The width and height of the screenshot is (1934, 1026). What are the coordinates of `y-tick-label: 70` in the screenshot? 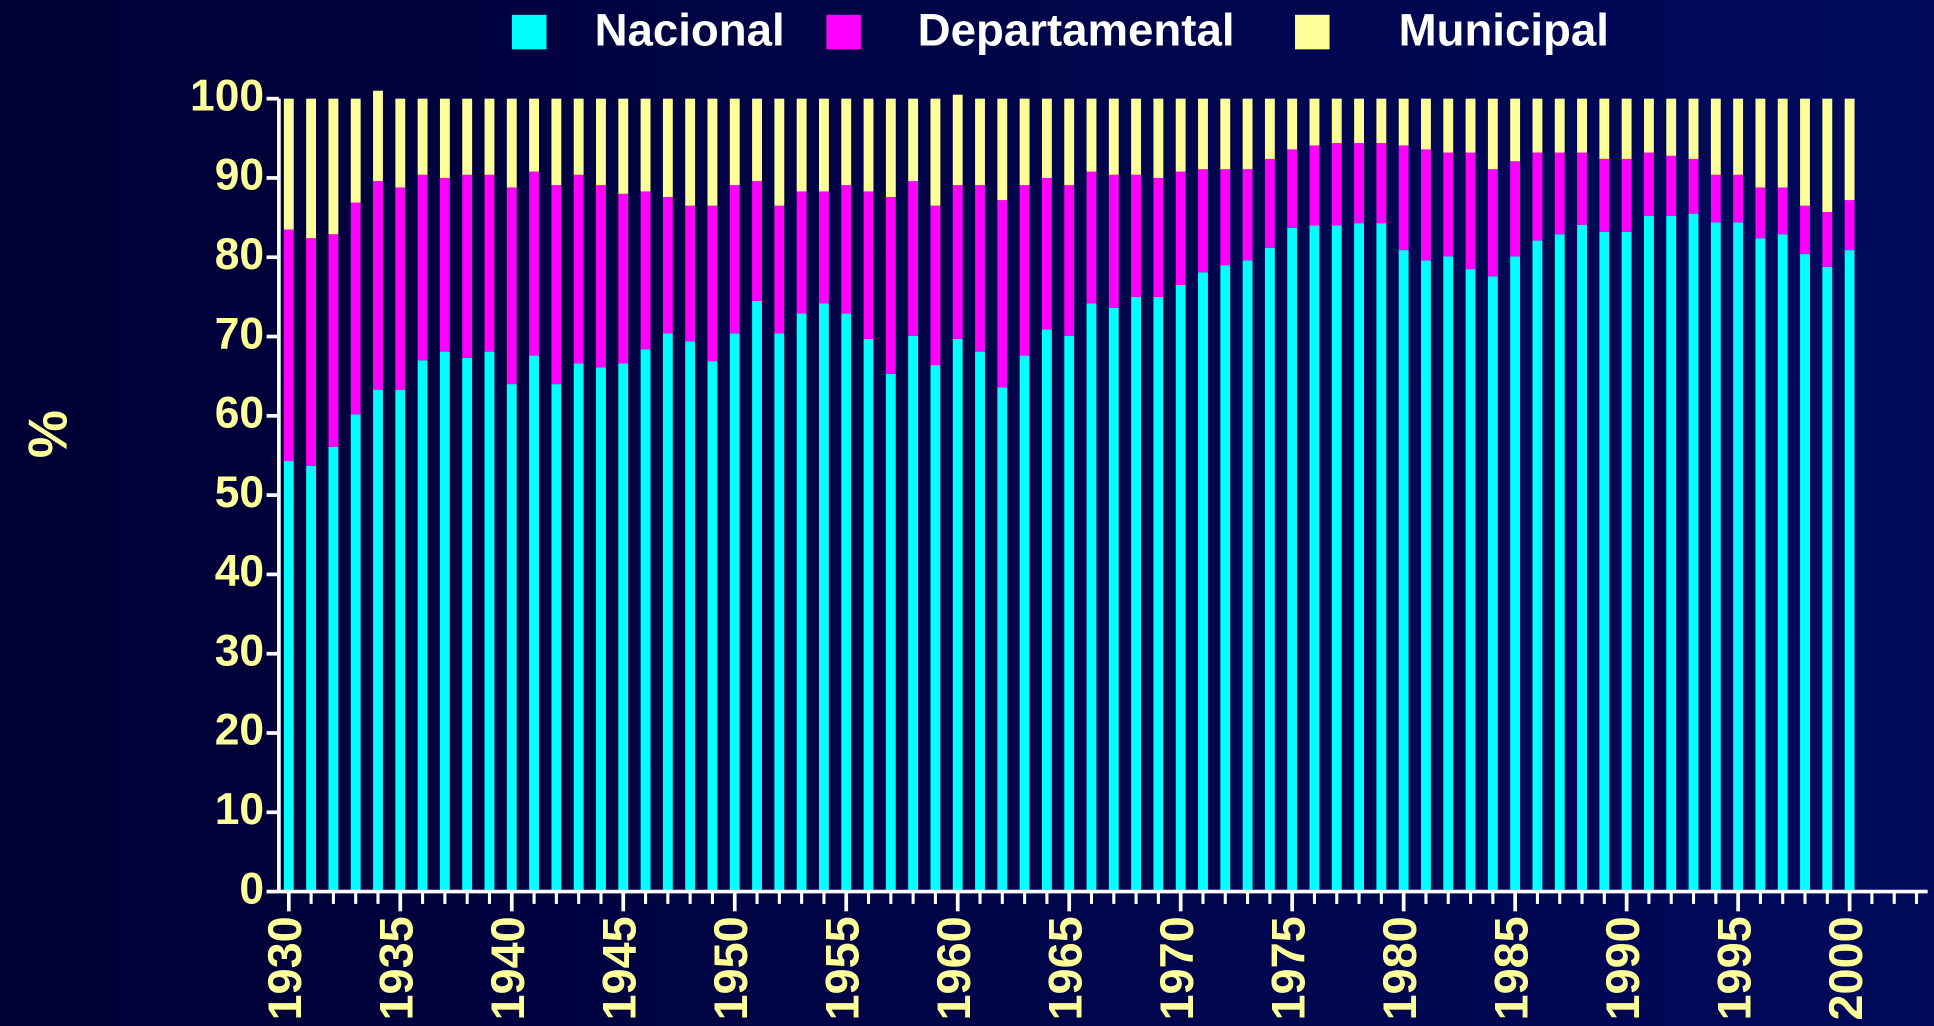 It's located at (239, 333).